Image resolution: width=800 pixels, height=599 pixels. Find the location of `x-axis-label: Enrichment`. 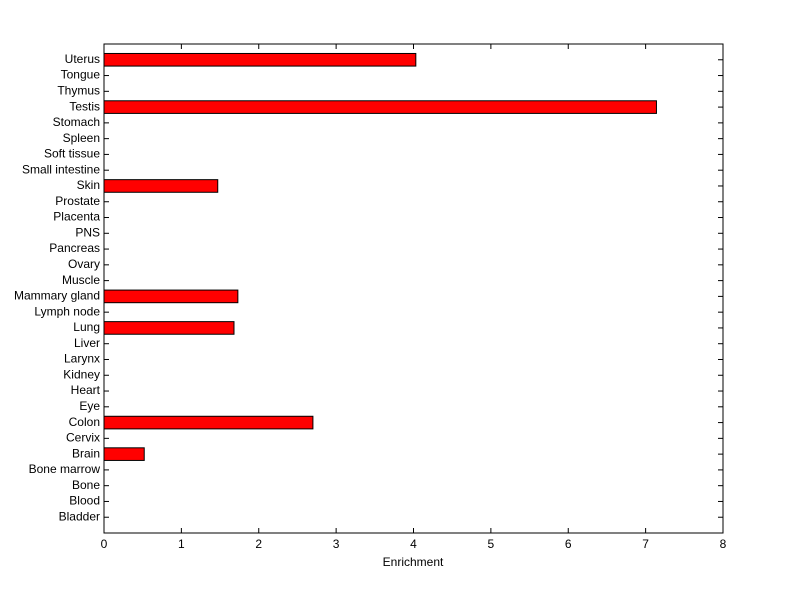

x-axis-label: Enrichment is located at coordinates (413, 562).